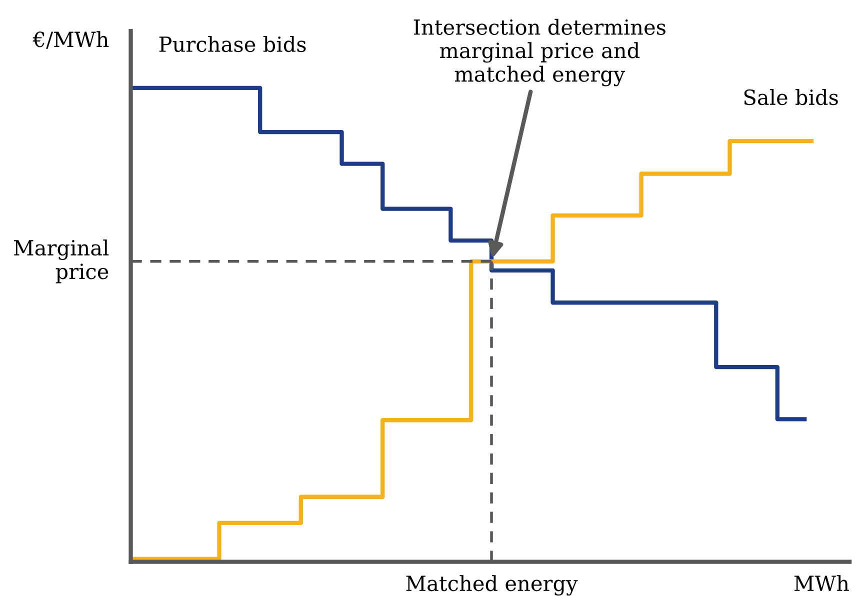  Describe the element at coordinates (492, 585) in the screenshot. I see `text: Matched energy` at that location.